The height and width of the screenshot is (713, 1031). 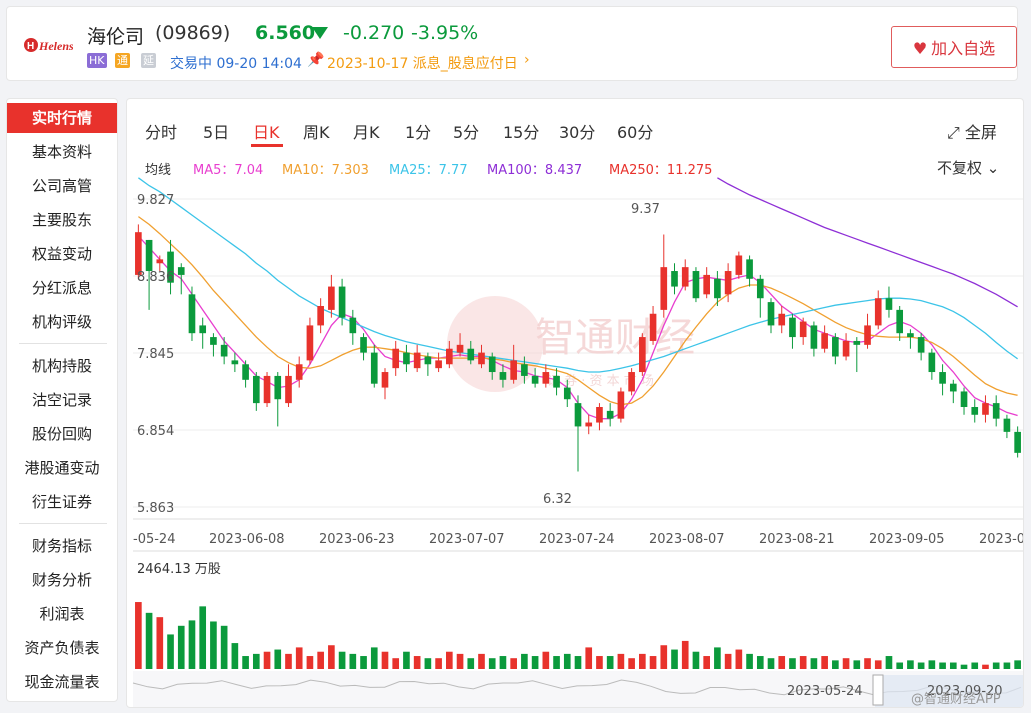 What do you see at coordinates (954, 47) in the screenshot?
I see `add-to-watchlist-button: ♥ 加入自选` at bounding box center [954, 47].